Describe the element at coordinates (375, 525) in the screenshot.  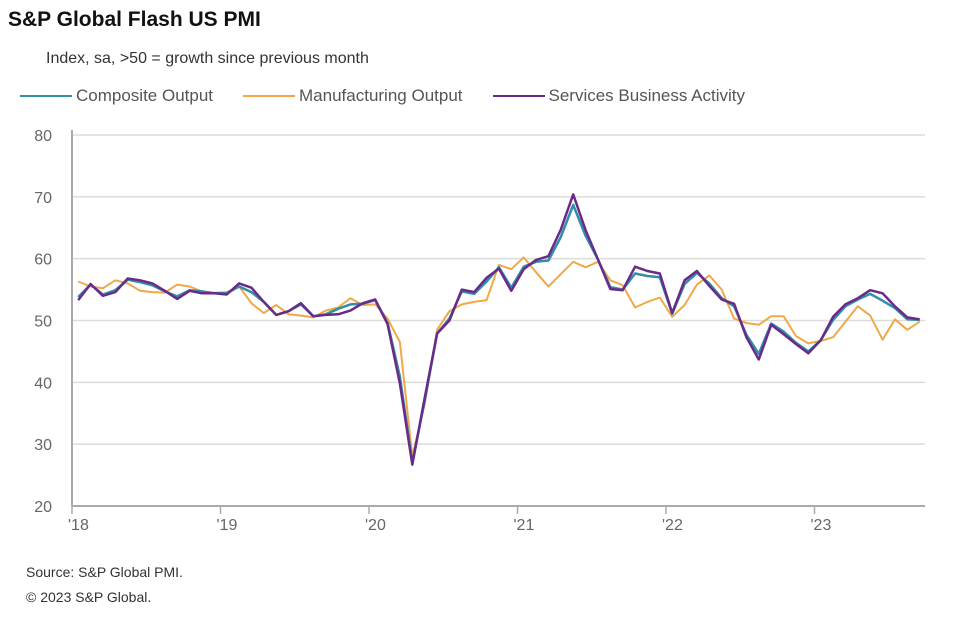
I see `x-tick-label: '20` at that location.